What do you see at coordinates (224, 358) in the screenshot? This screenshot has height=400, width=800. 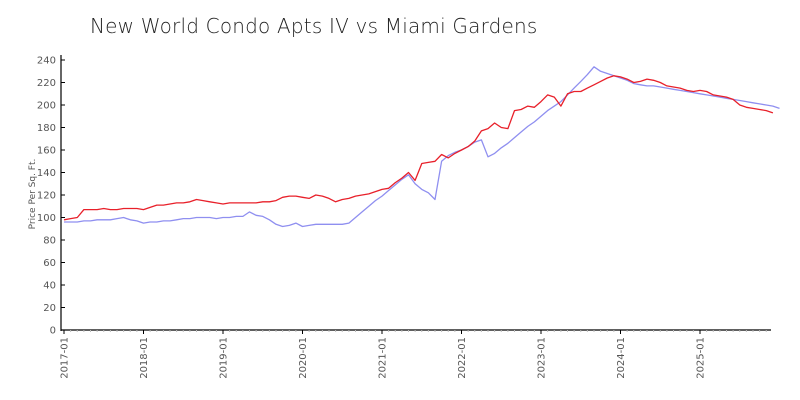 I see `x-tick-label: 2019-01` at bounding box center [224, 358].